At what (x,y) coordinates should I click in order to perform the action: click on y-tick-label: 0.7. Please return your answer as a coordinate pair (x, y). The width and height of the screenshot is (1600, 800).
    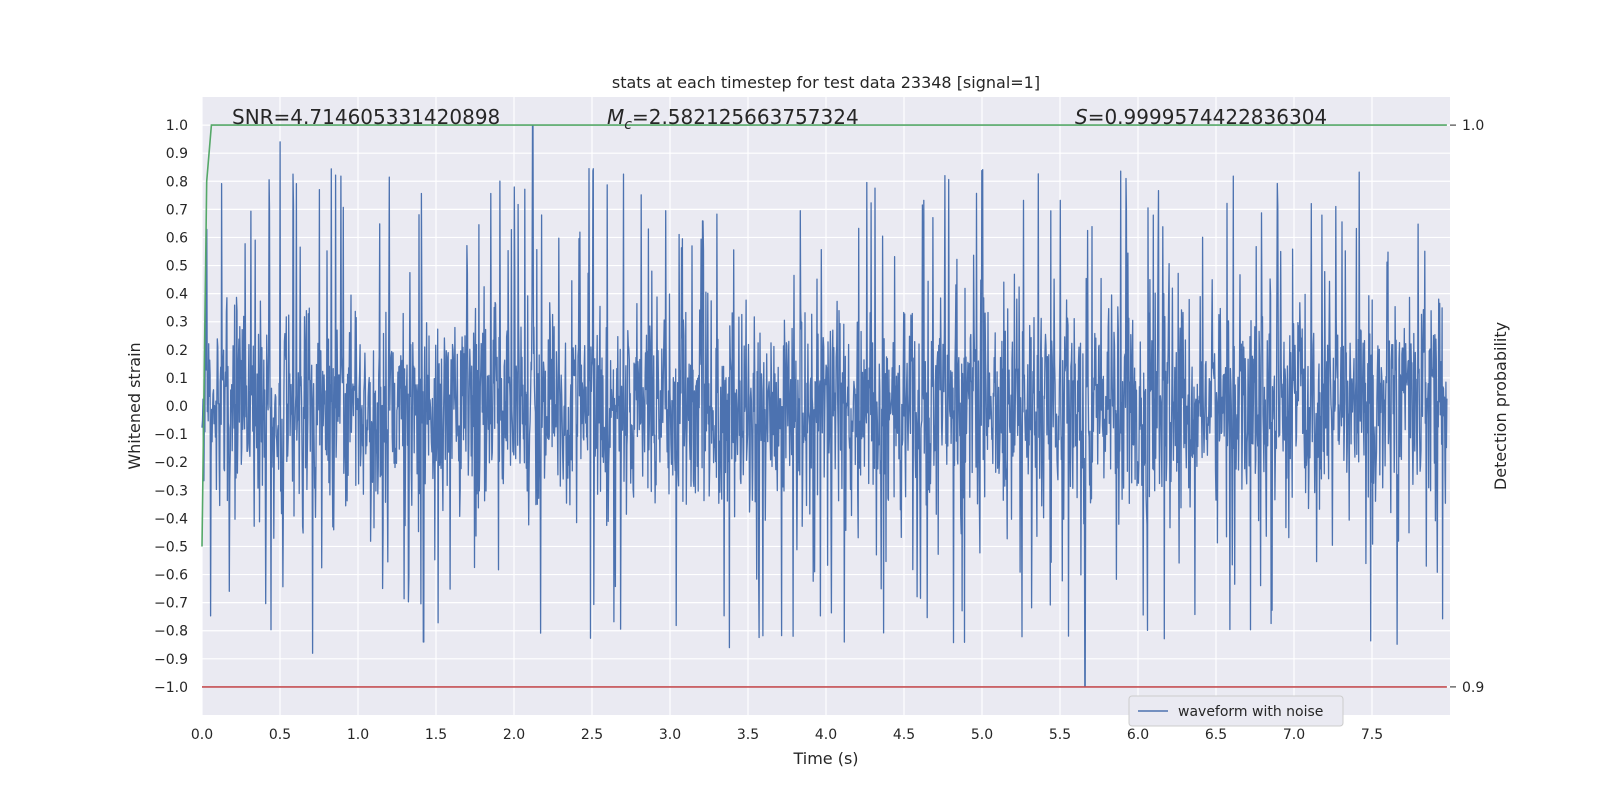
    Looking at the image, I should click on (177, 210).